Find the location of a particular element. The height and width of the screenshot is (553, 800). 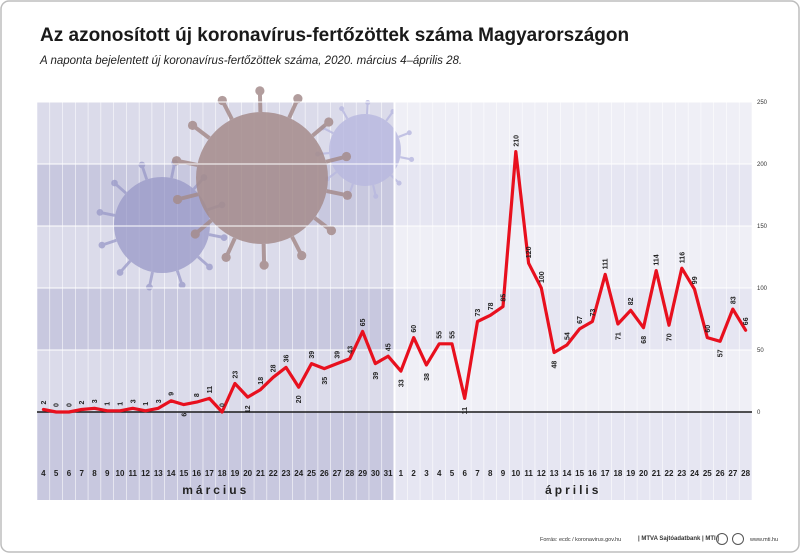

data-label: 28 is located at coordinates (274, 368).